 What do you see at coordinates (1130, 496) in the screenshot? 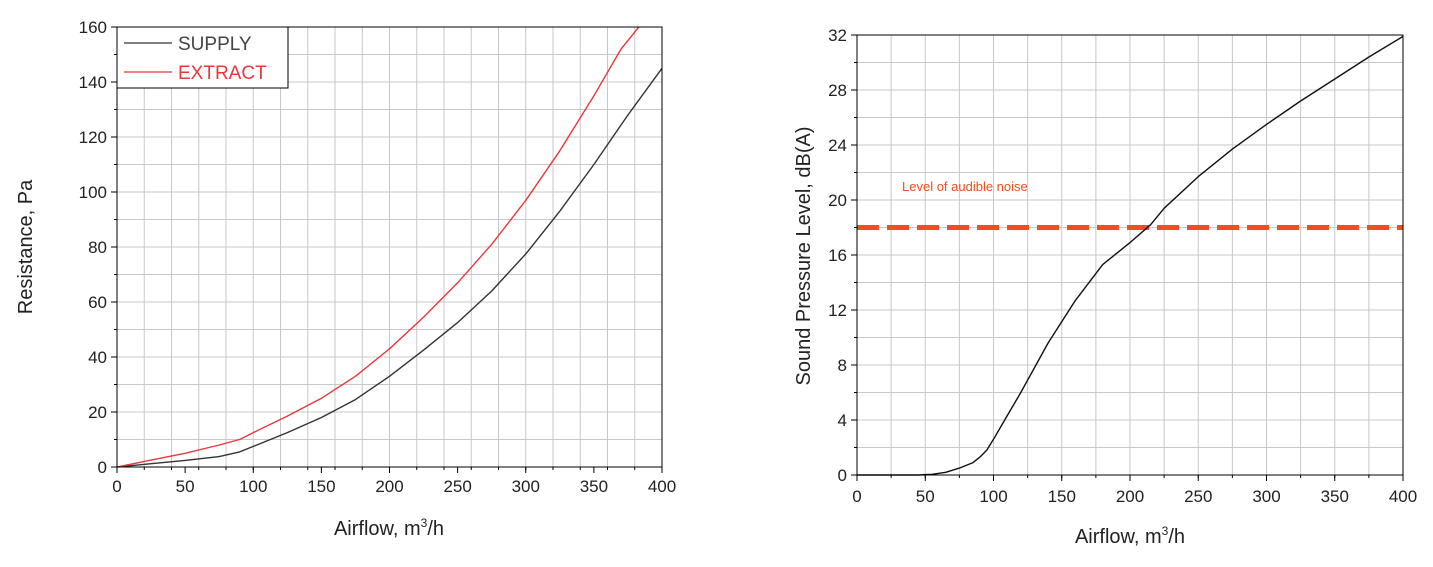
I see `sound-x-tick-label: 200` at bounding box center [1130, 496].